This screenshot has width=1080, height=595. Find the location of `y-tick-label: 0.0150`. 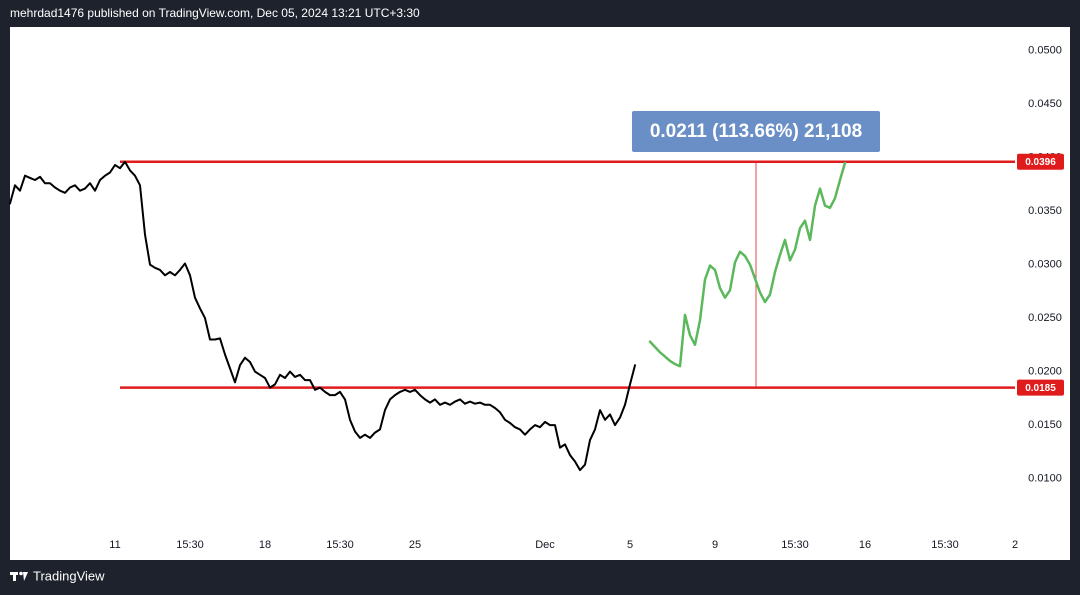

y-tick-label: 0.0150 is located at coordinates (1045, 425).